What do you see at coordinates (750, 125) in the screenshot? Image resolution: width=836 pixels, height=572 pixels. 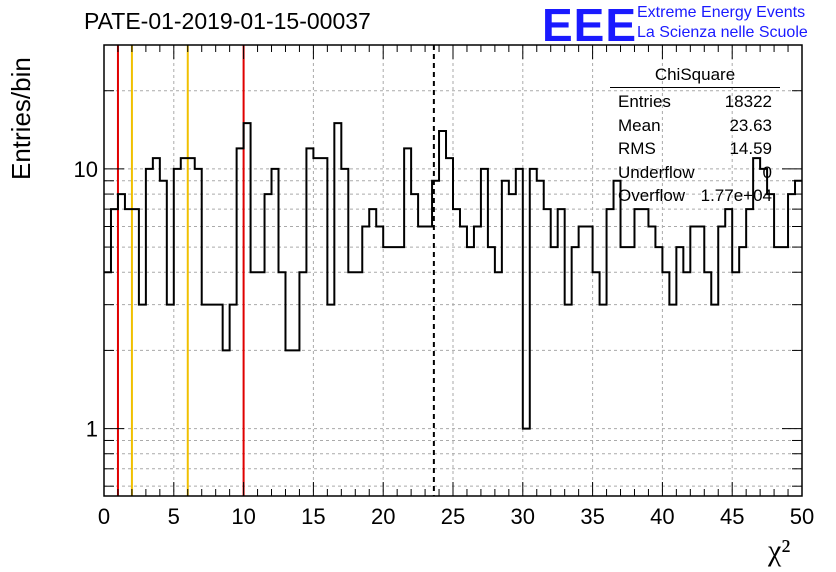 I see `stats-value: 23.63` at bounding box center [750, 125].